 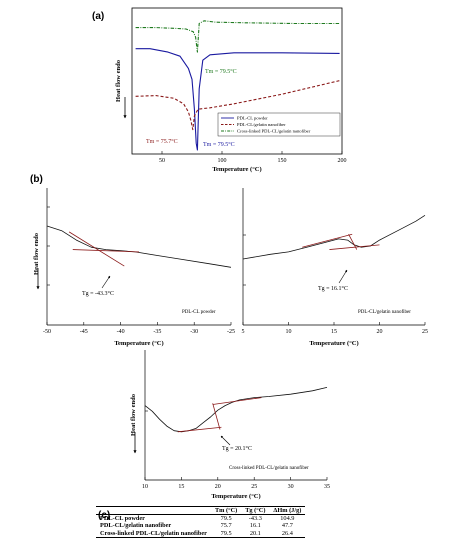 What do you see at coordinates (153, 510) in the screenshot?
I see `table-header-name` at bounding box center [153, 510].